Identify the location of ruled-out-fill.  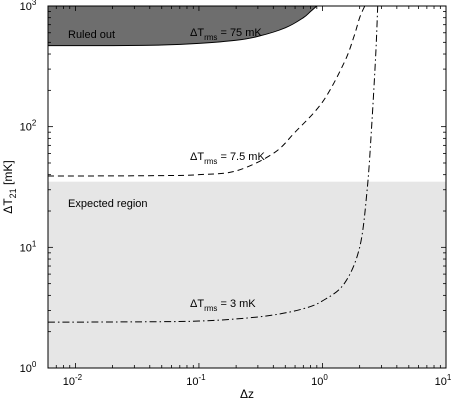
(182, 26).